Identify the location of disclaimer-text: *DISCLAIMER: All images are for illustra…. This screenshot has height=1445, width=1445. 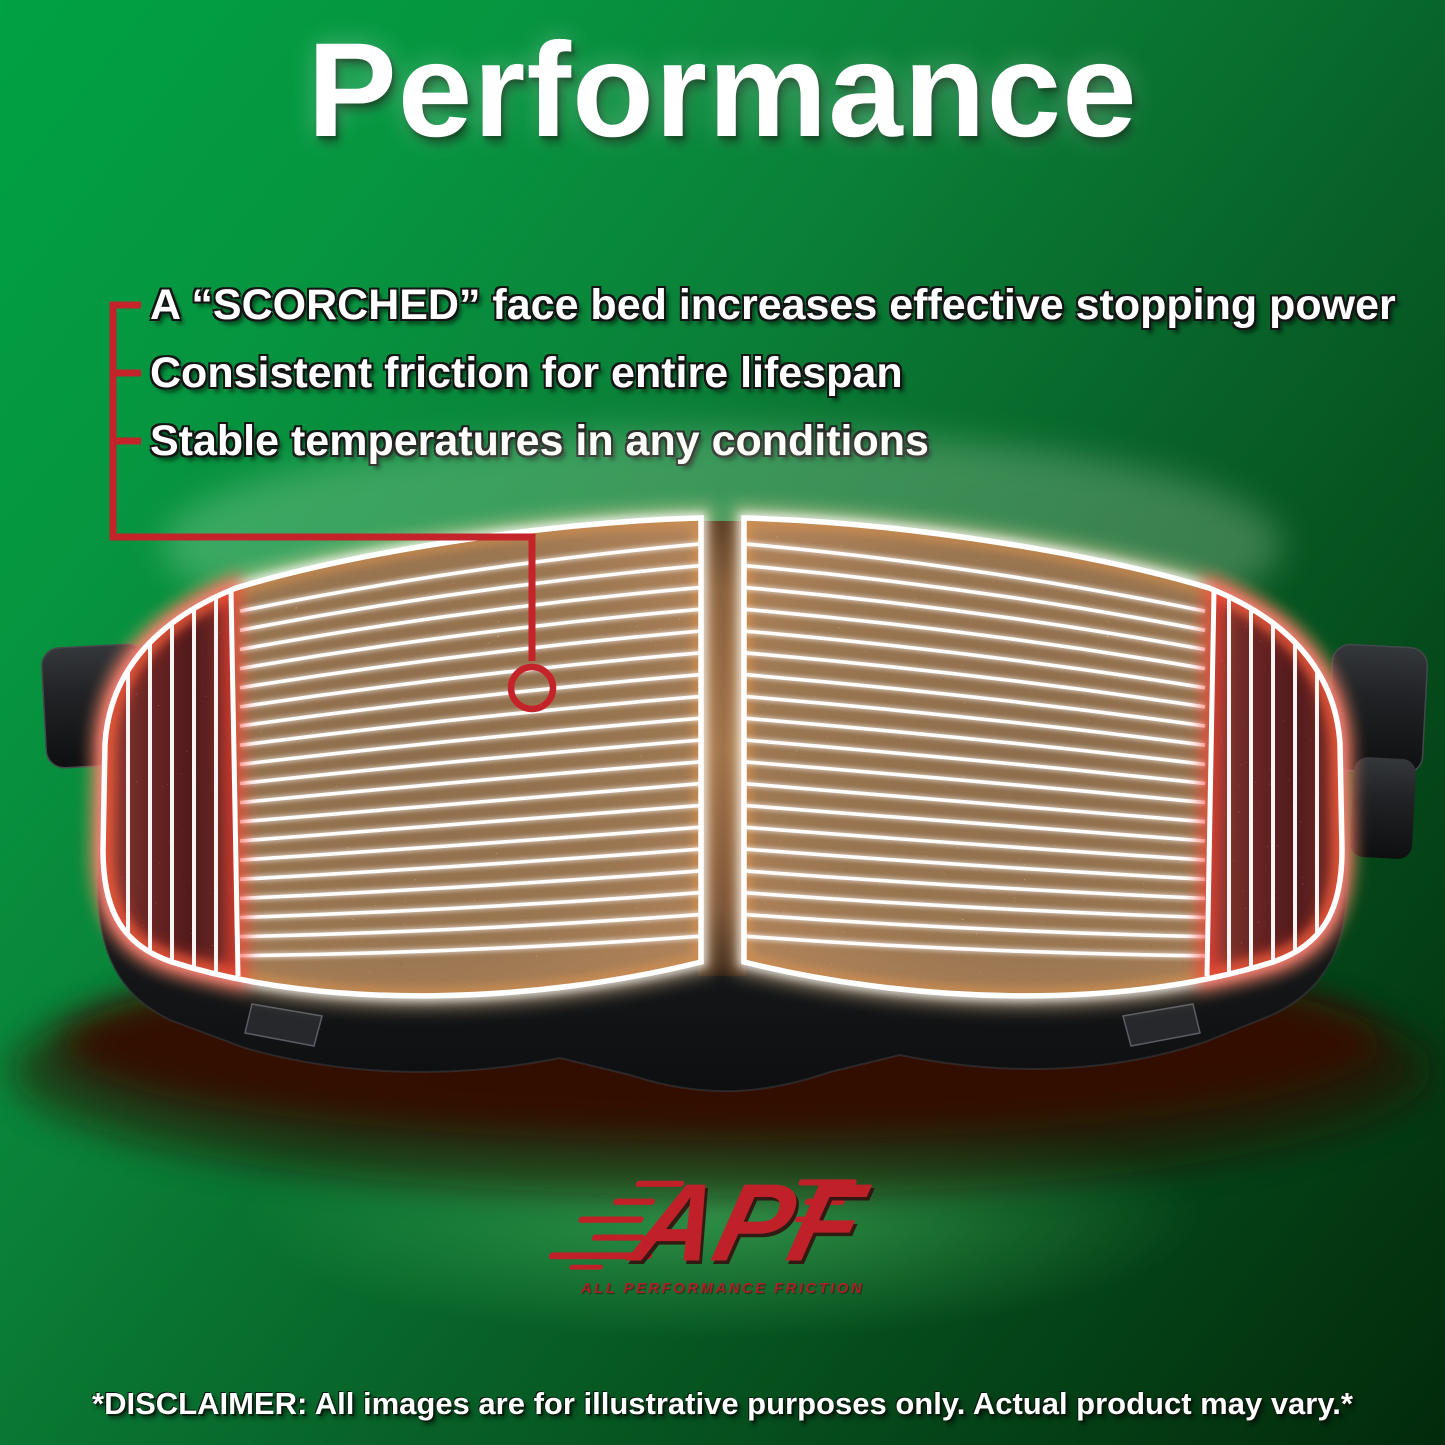
(722, 1403).